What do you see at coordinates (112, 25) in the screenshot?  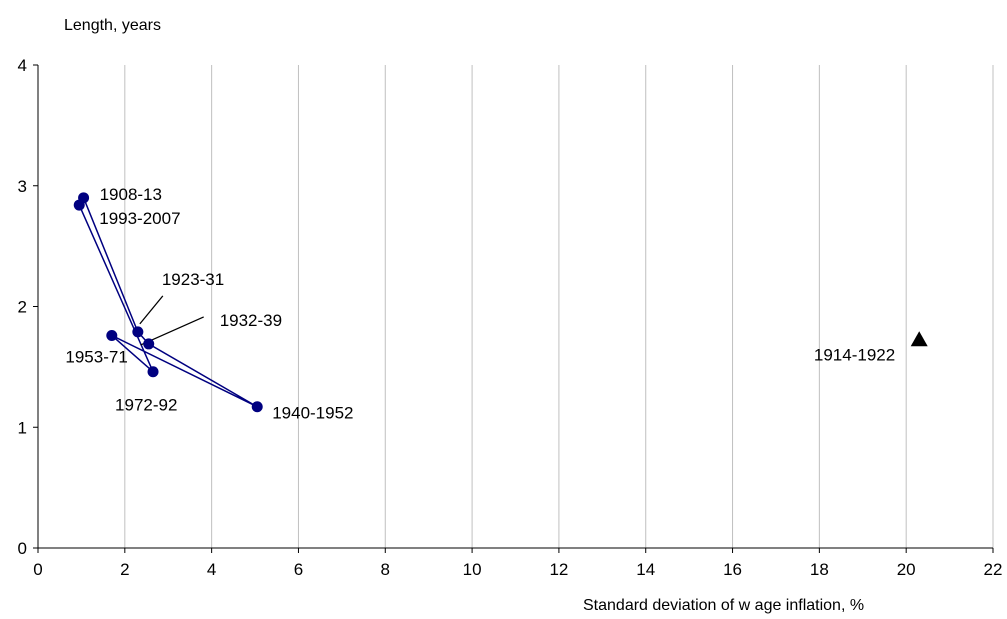 I see `y-axis-title: Length, years` at bounding box center [112, 25].